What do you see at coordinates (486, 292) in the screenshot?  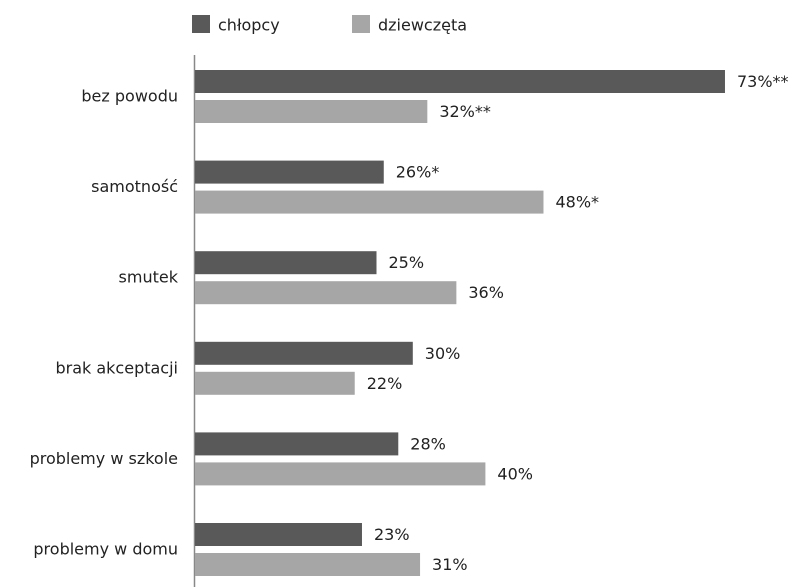 I see `value-label: 36%` at bounding box center [486, 292].